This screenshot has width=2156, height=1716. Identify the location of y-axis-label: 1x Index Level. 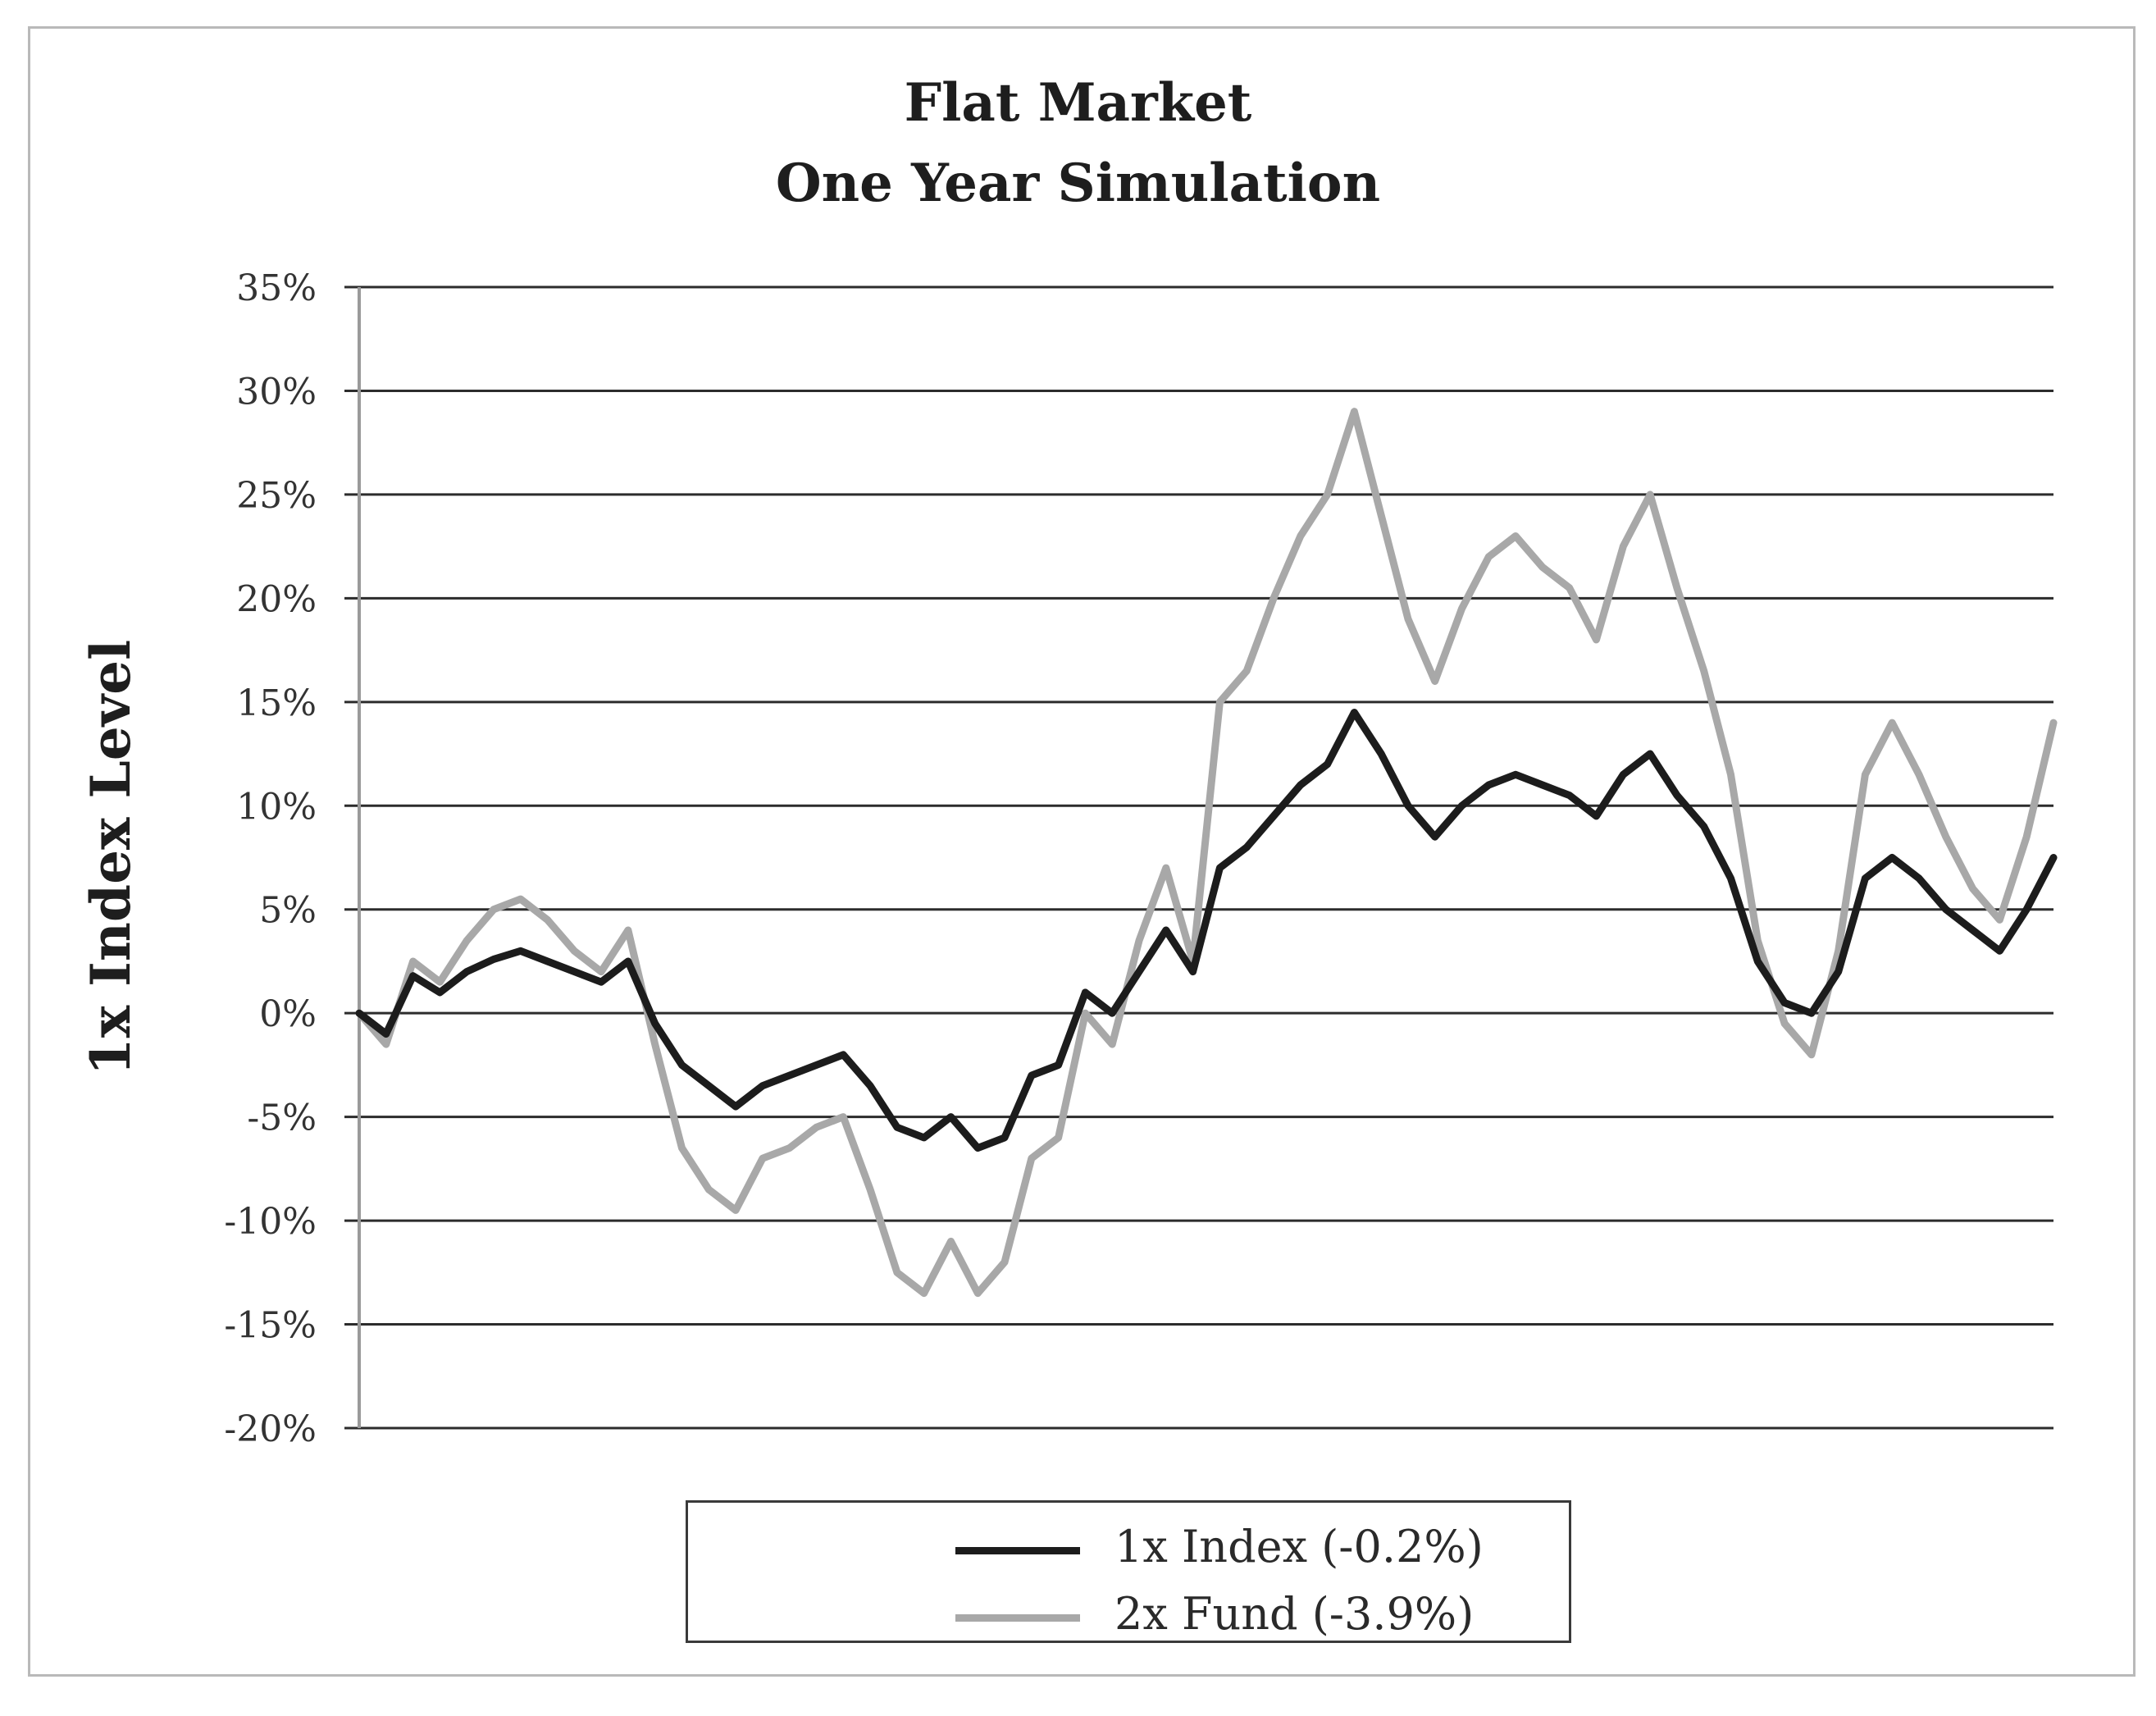
(111, 857).